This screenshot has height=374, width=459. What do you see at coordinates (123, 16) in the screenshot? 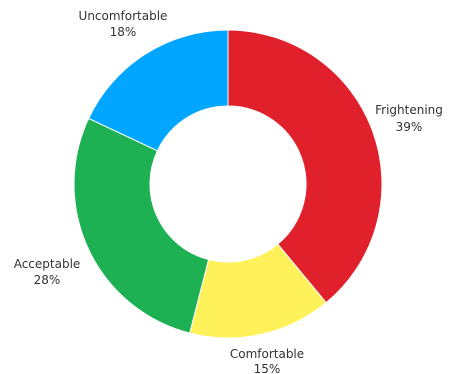
I see `label-uncomfortable-name: Uncomfortable` at bounding box center [123, 16].